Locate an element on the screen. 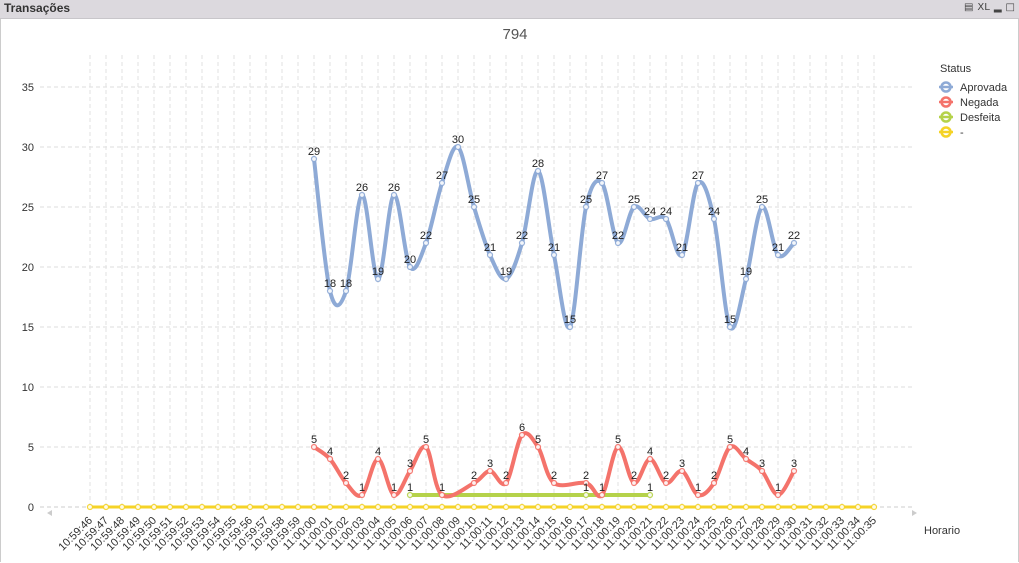 The image size is (1019, 563). data-label-aprovada: 30 is located at coordinates (458, 140).